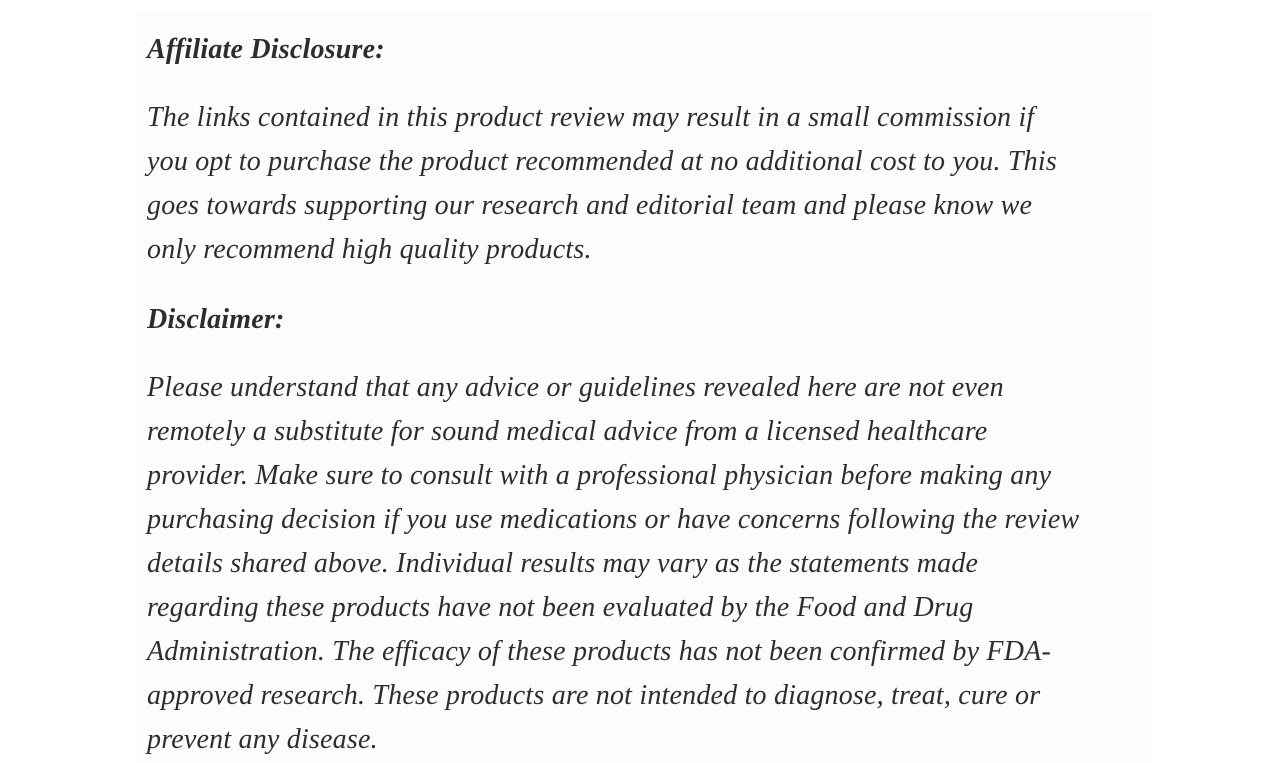 This screenshot has height=763, width=1280. I want to click on disclaimer-heading: Disclaimer:, so click(216, 319).